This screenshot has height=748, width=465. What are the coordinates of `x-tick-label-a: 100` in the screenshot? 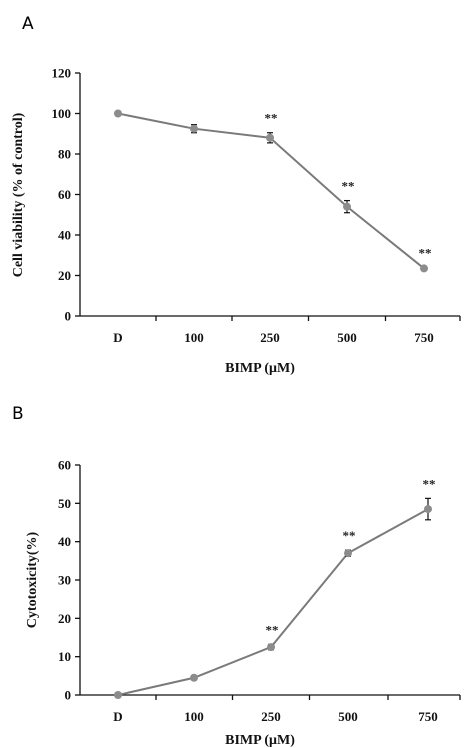 It's located at (194, 337).